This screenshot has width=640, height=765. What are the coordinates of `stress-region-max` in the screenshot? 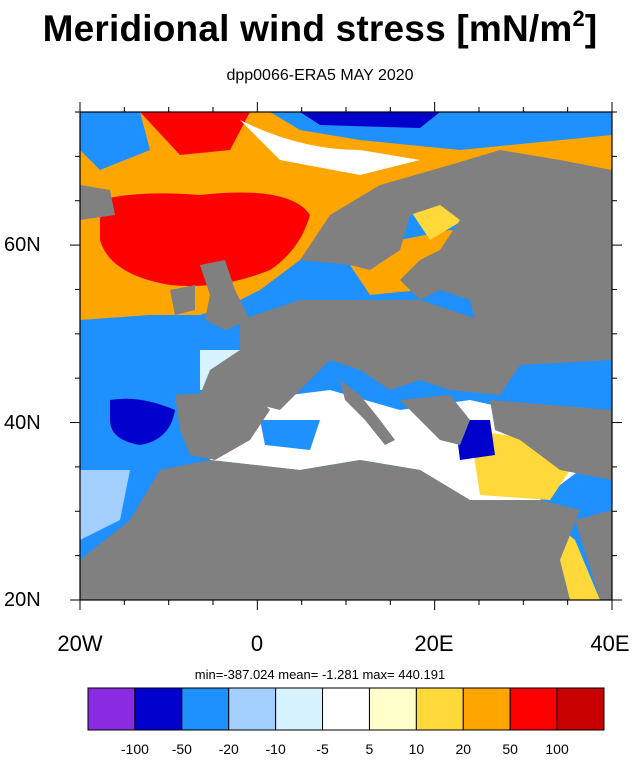 It's located at (205, 239).